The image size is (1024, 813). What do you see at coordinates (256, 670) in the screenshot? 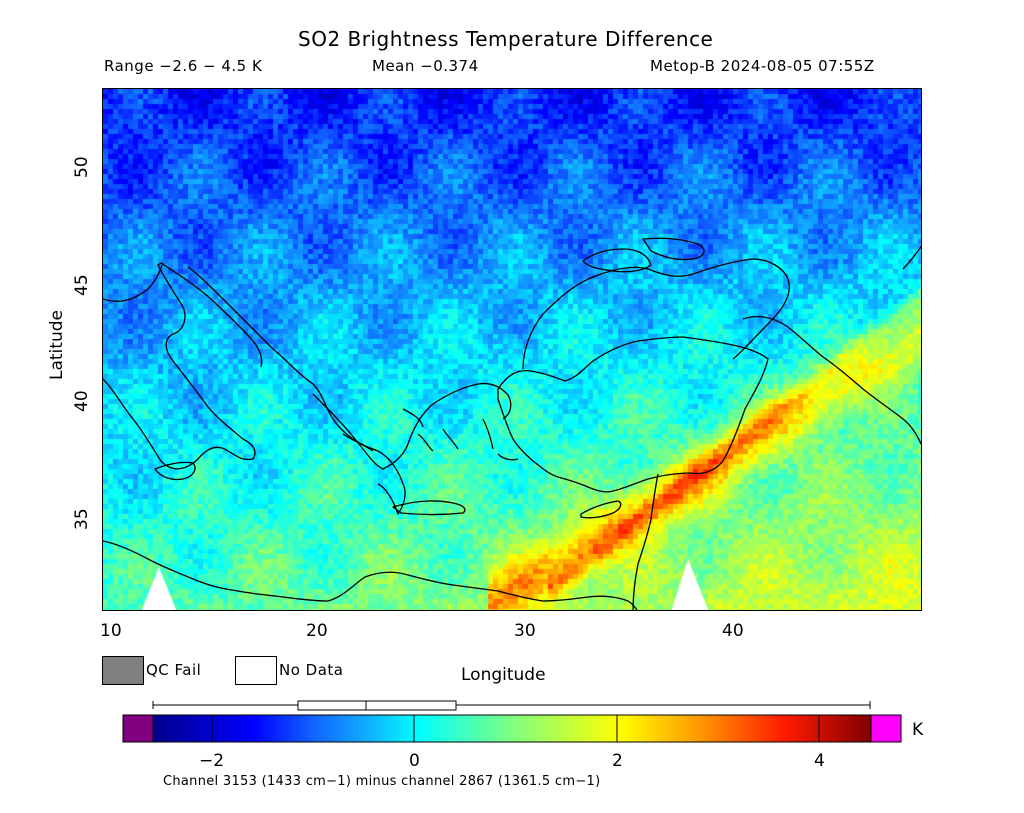
I see `no-data-swatch` at bounding box center [256, 670].